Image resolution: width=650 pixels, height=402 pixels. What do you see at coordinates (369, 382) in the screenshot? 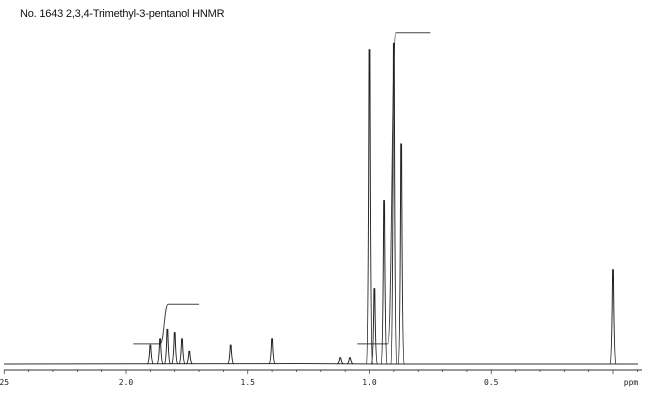
I see `x-tick-label: 1.0` at bounding box center [369, 382].